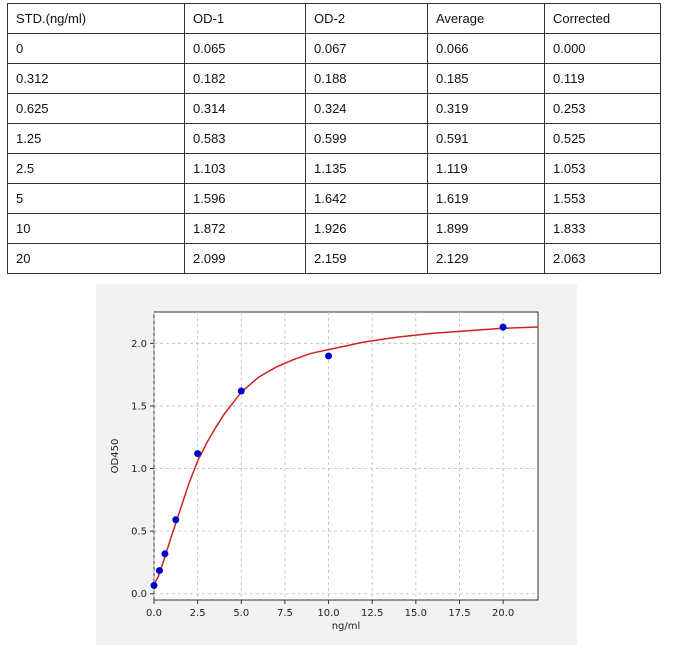  I want to click on cell-average: 0.591, so click(486, 138).